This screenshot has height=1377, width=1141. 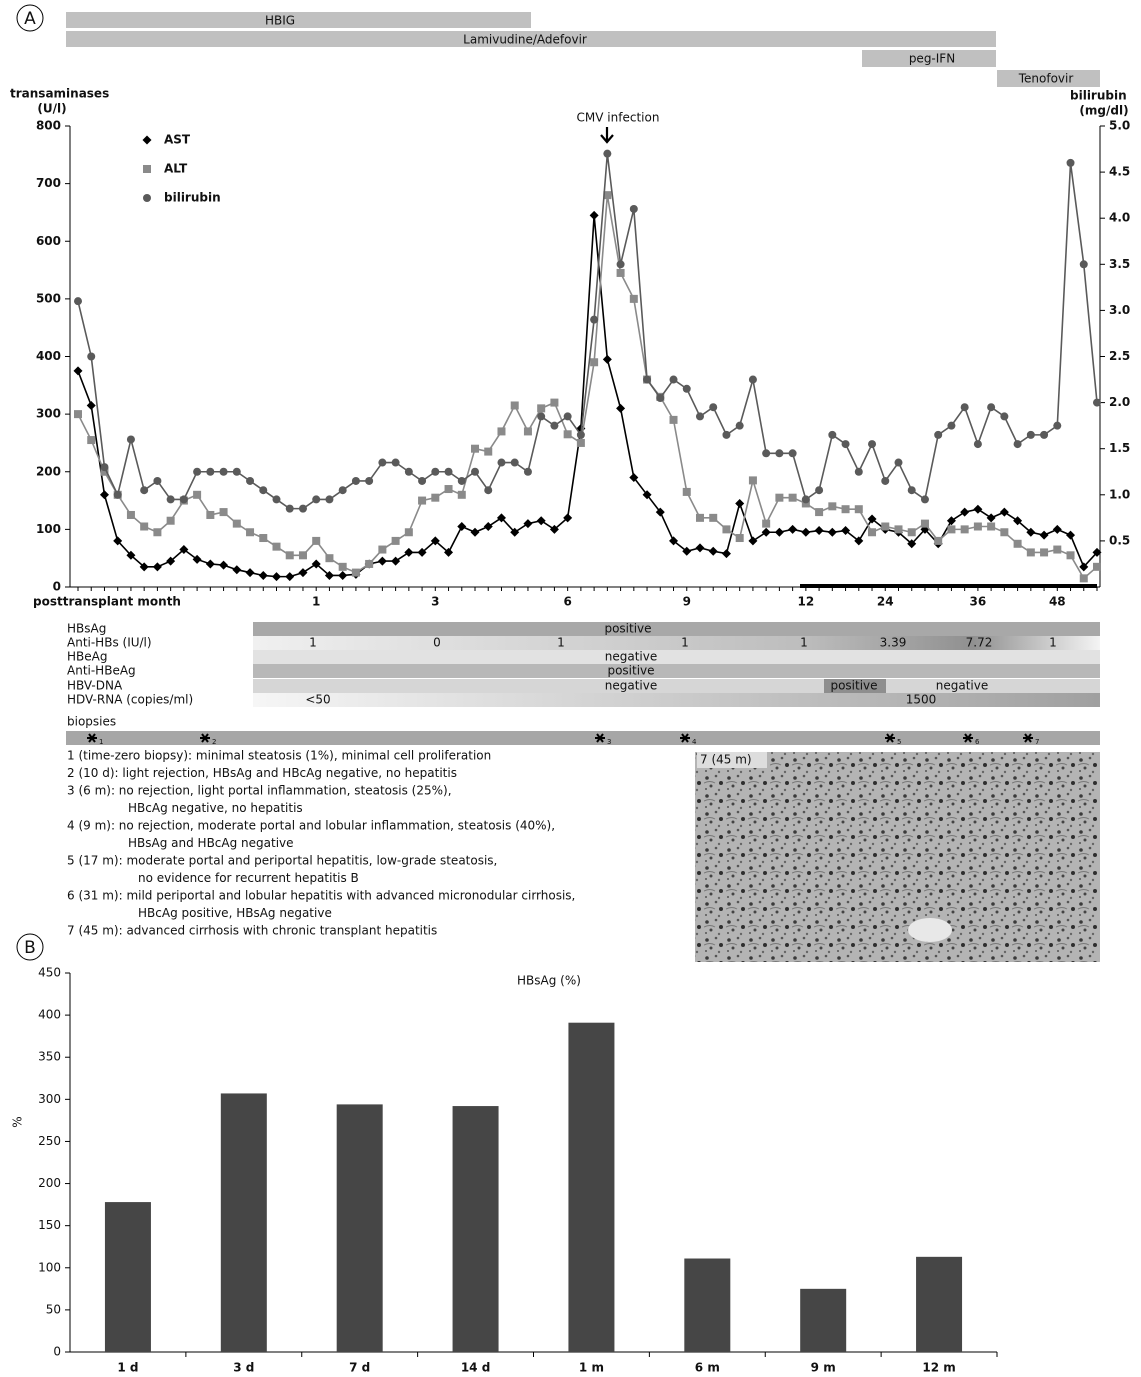 What do you see at coordinates (549, 981) in the screenshot?
I see `chart-title: HBsAg (%)` at bounding box center [549, 981].